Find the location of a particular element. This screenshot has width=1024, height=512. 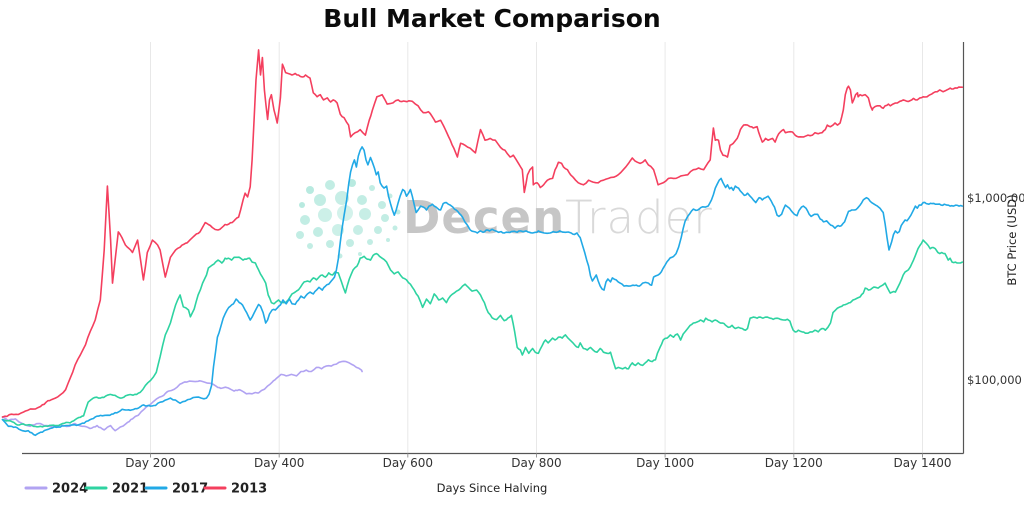

x-tick-label: Day 400 is located at coordinates (279, 463).